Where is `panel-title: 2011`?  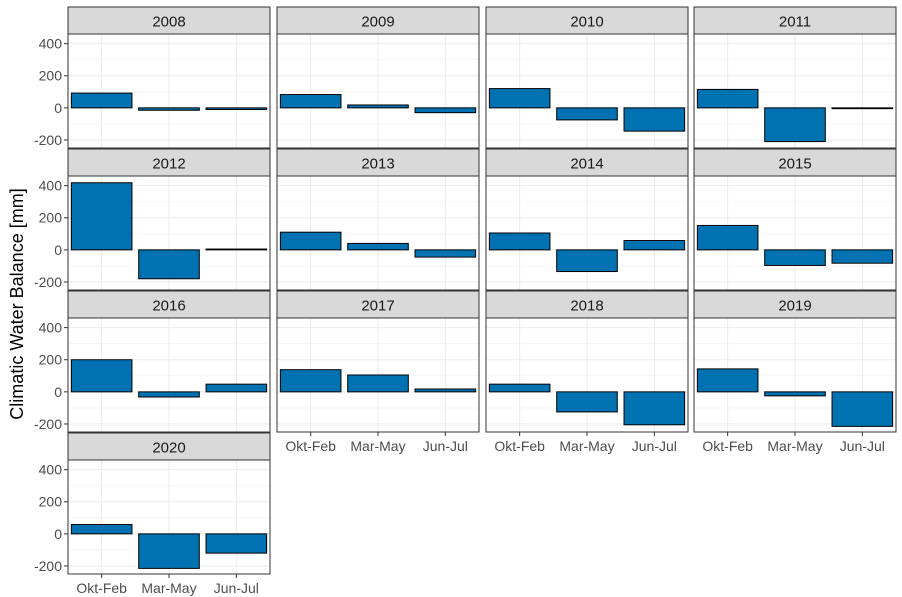
panel-title: 2011 is located at coordinates (795, 22).